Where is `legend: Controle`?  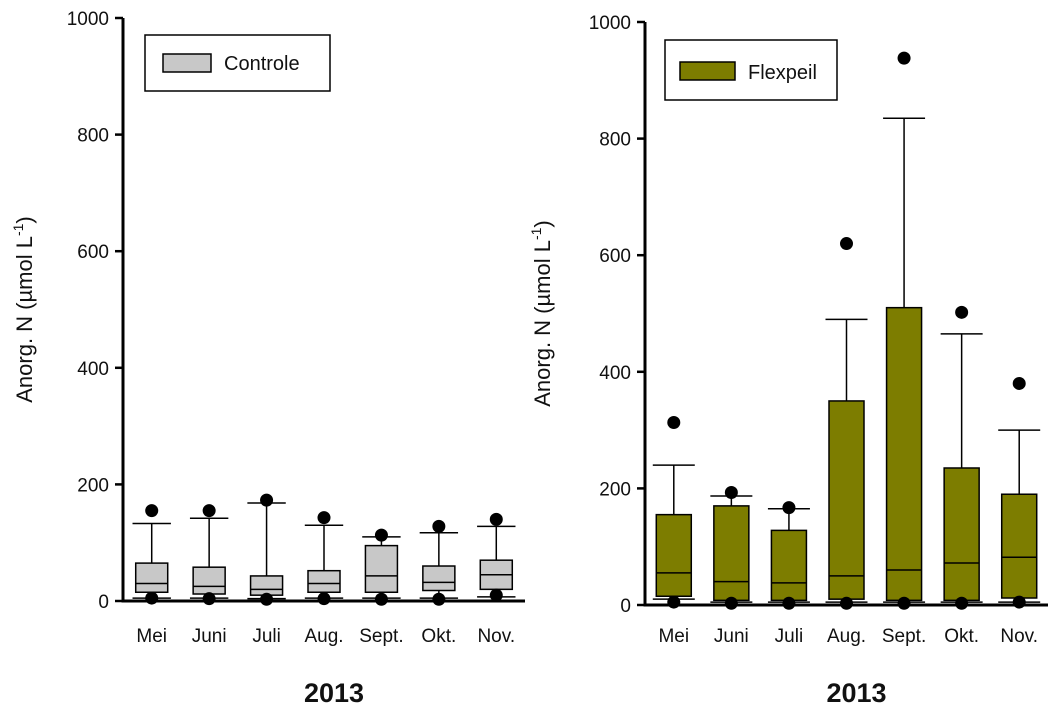 legend: Controle is located at coordinates (237, 63).